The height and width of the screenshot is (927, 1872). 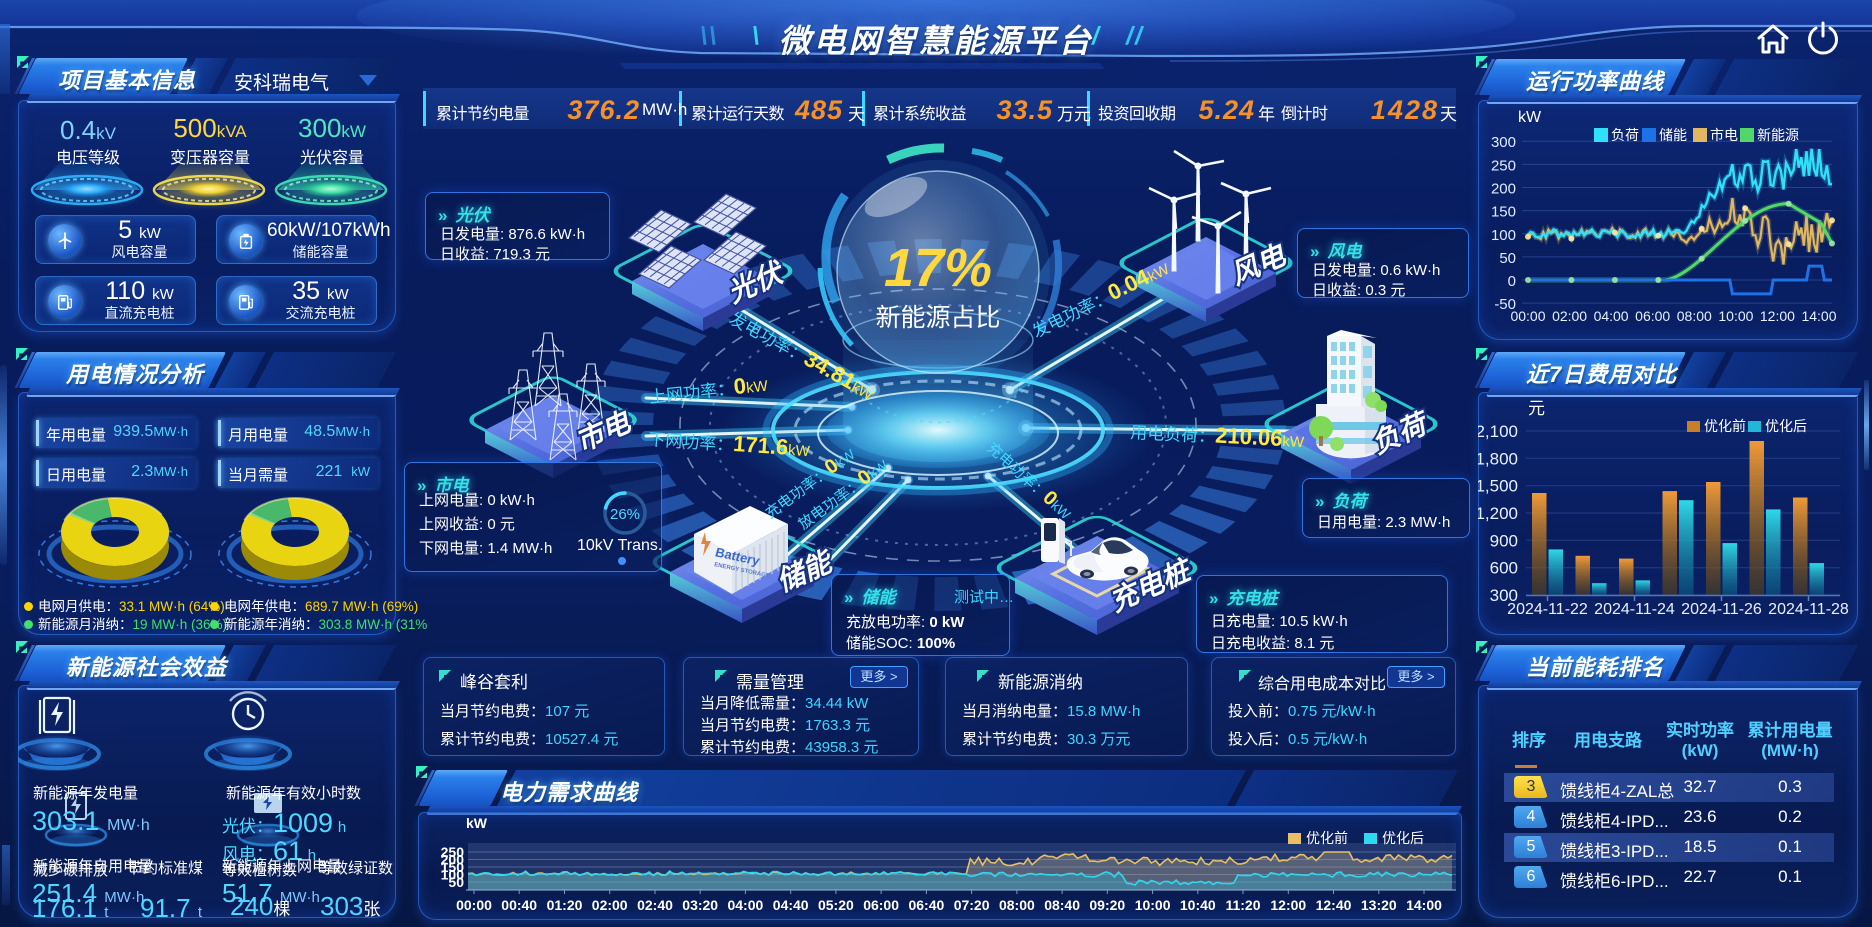 I want to click on svg-text: 09:20, so click(x=1107, y=905).